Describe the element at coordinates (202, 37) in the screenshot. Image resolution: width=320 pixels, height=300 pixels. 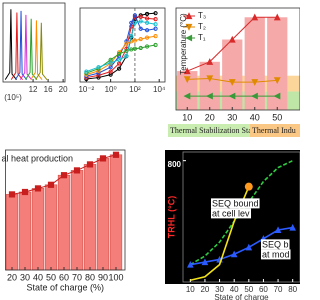
I see `legend-label: T₁` at that location.